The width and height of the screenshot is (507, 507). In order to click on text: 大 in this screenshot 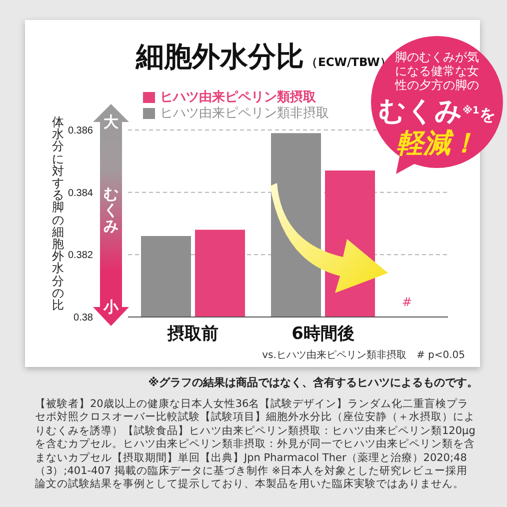, I will do `click(111, 122)`.